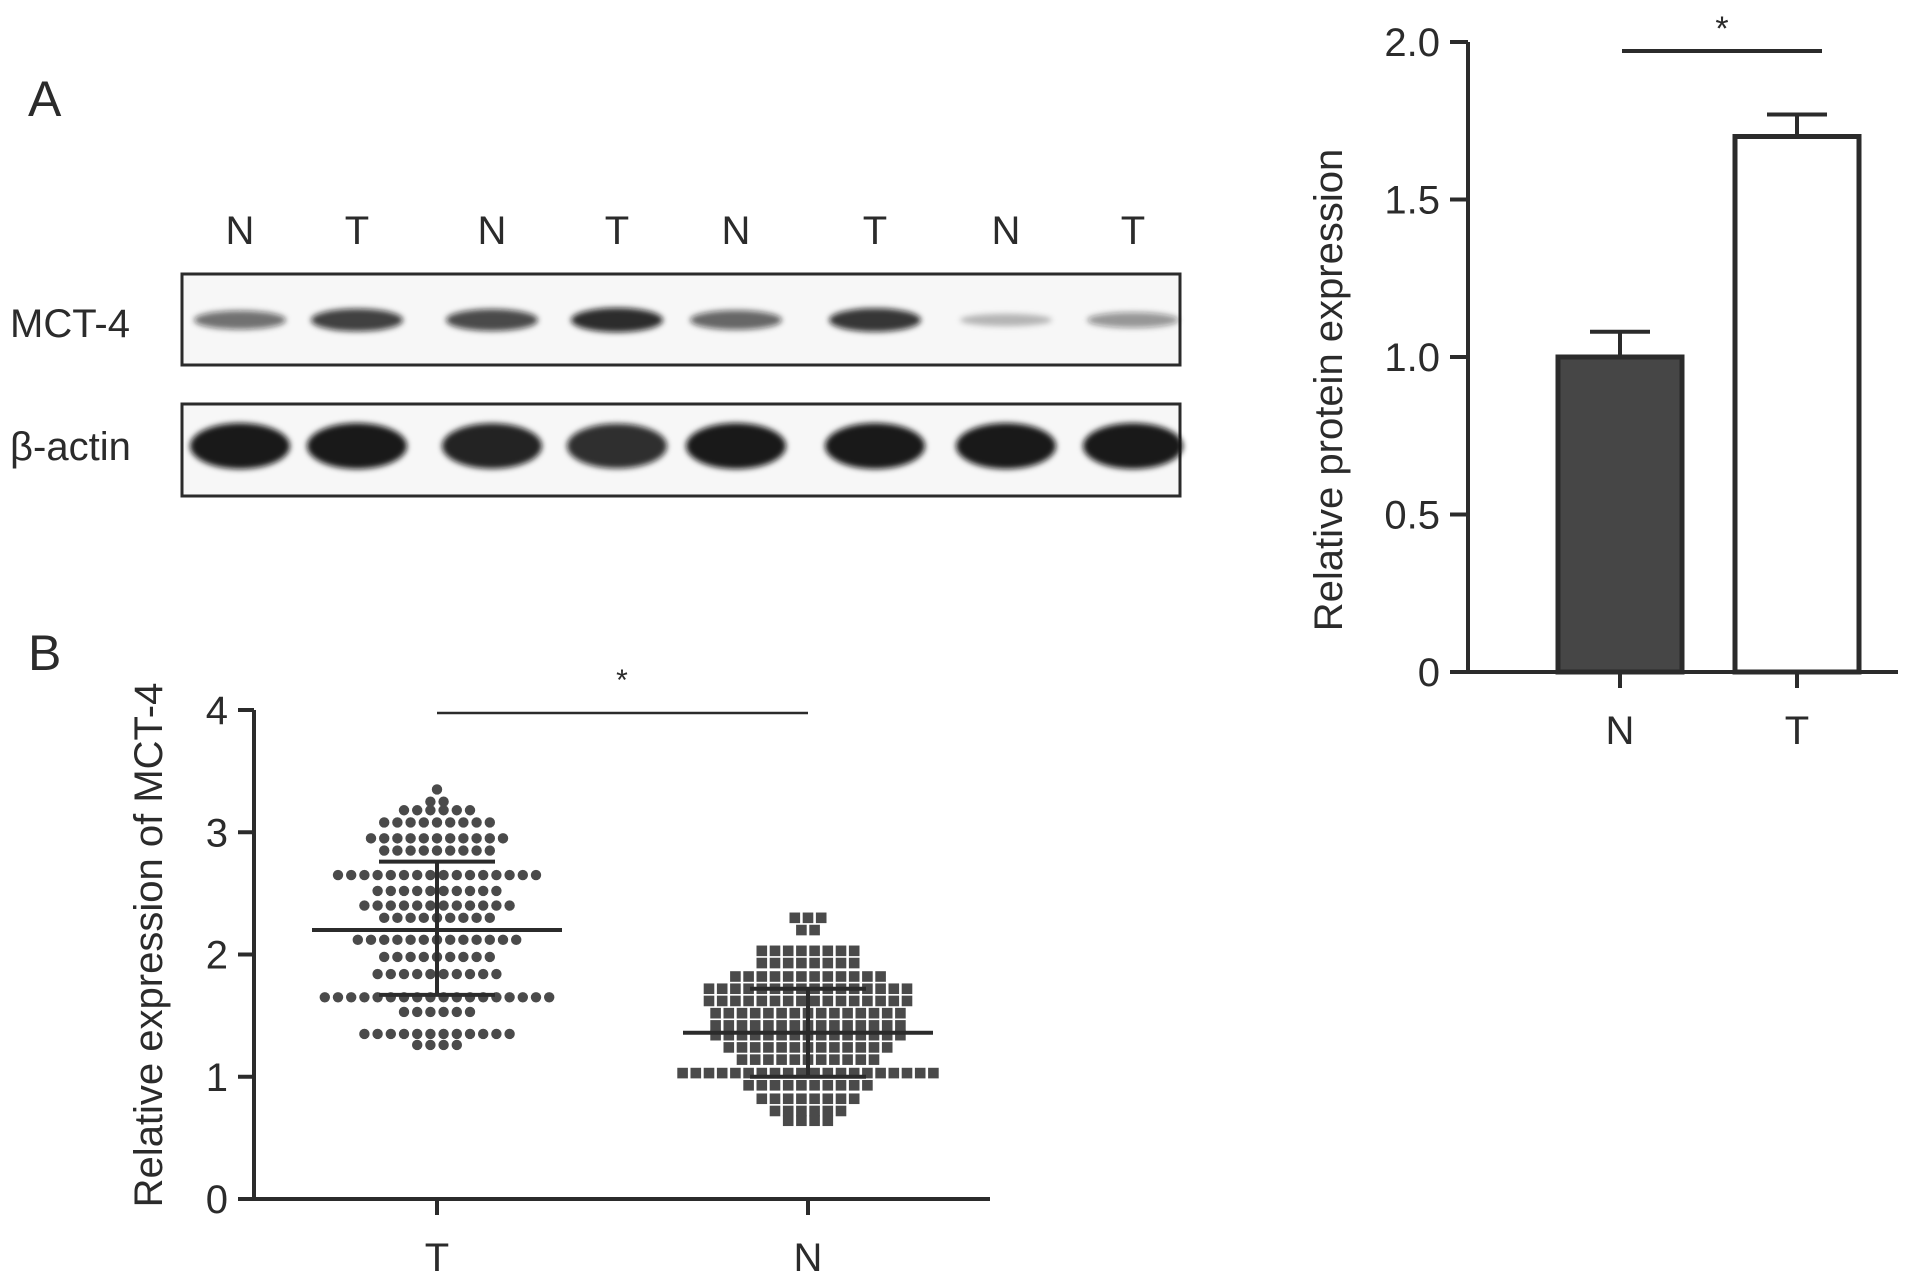 The height and width of the screenshot is (1281, 1913). Describe the element at coordinates (1412, 516) in the screenshot. I see `bar-y-tick-label: 0.5` at that location.